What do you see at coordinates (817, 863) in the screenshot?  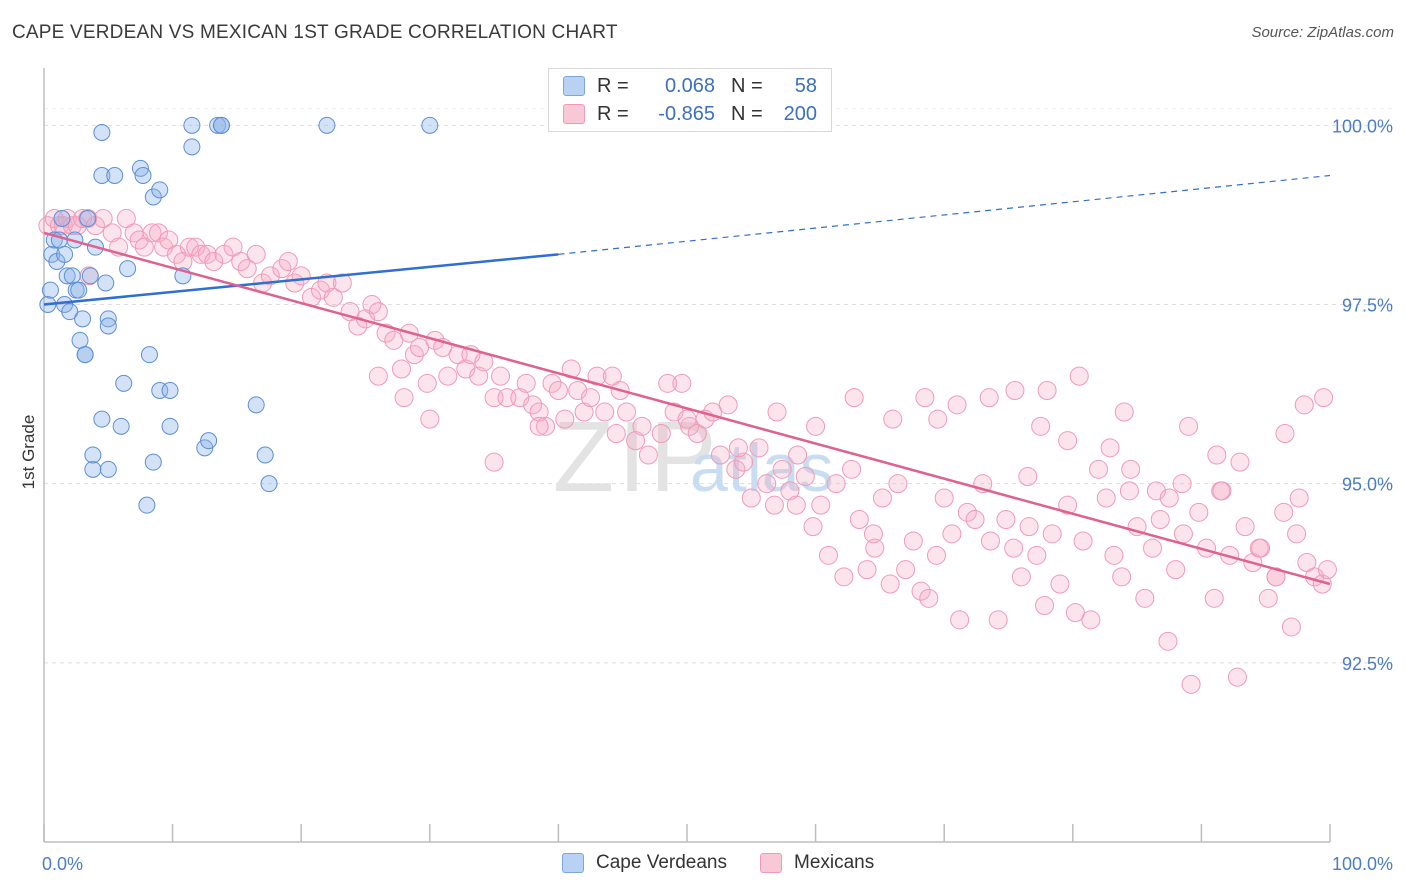 I see `legend-item-mexicans: Mexicans` at bounding box center [817, 863].